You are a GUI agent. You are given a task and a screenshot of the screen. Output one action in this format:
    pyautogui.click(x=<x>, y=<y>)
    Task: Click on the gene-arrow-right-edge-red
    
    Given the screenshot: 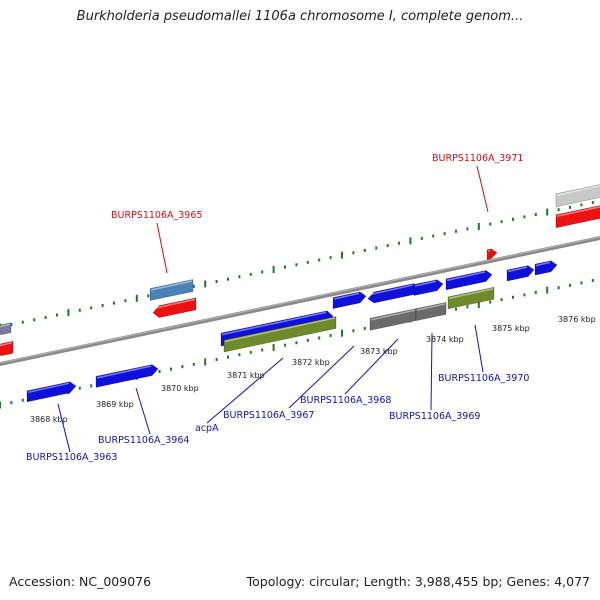 What is the action you would take?
    pyautogui.click(x=577, y=216)
    